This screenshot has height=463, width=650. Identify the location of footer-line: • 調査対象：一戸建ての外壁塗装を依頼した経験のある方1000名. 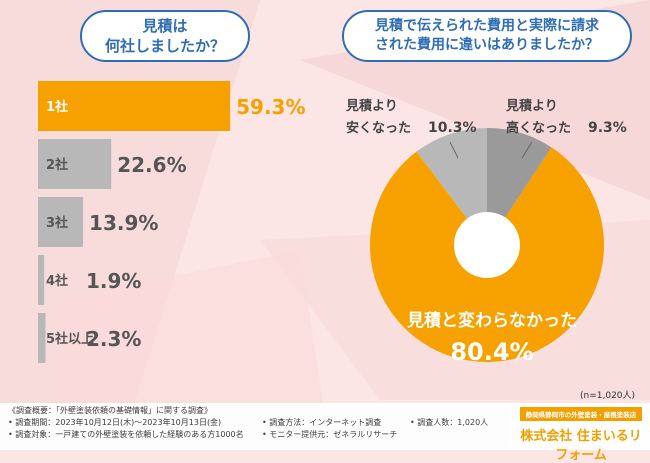
(126, 434).